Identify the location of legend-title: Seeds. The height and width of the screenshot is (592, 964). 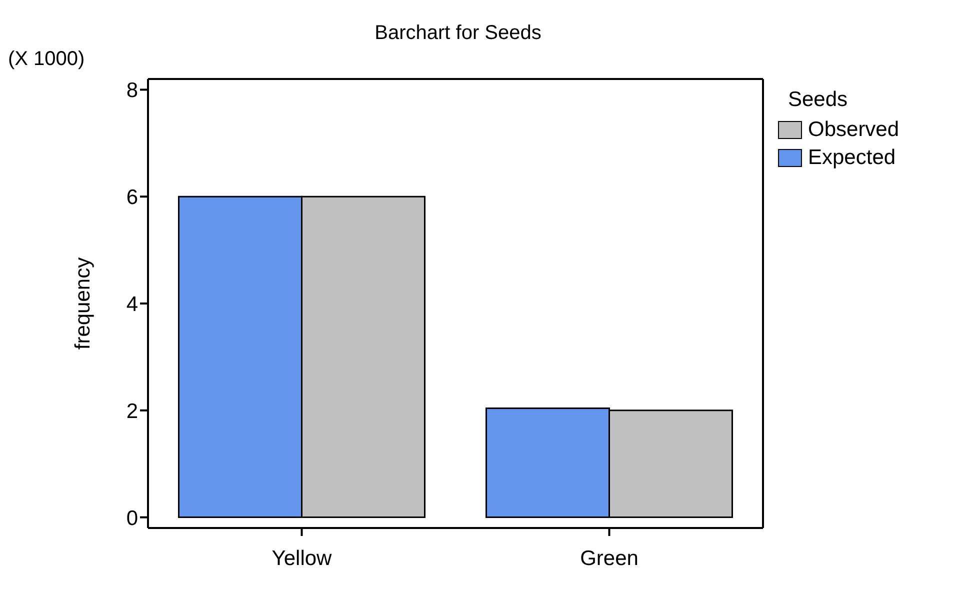
(818, 100).